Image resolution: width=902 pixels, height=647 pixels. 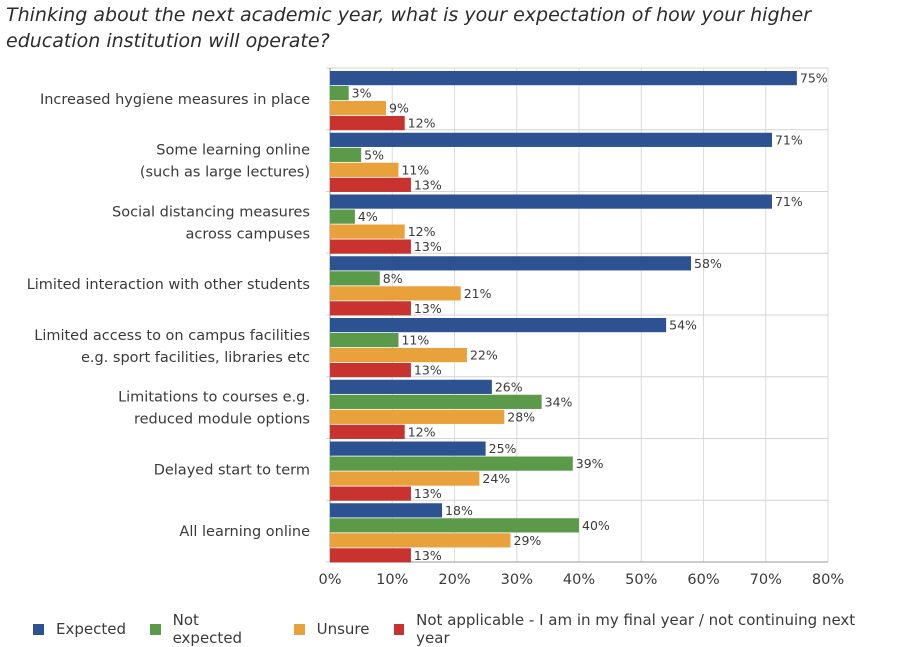 I want to click on legend-item: Expected, so click(x=79, y=629).